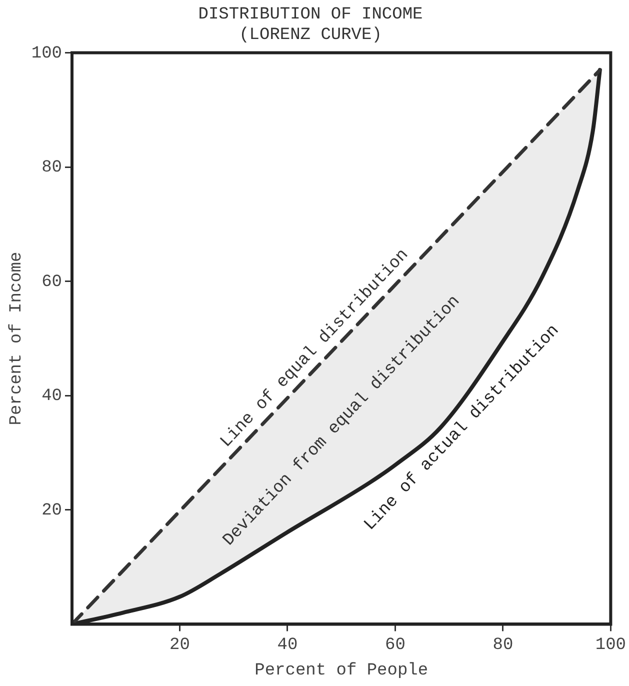  What do you see at coordinates (52, 396) in the screenshot?
I see `y-tick-label: 40` at bounding box center [52, 396].